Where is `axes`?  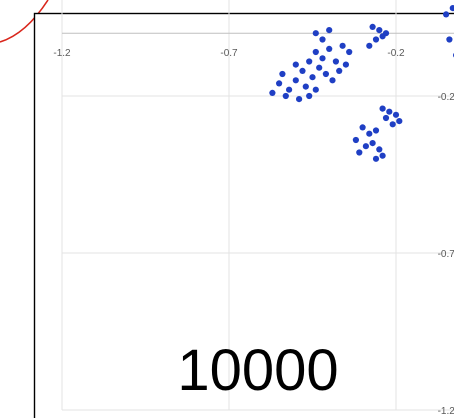
axes is located at coordinates (258, 33).